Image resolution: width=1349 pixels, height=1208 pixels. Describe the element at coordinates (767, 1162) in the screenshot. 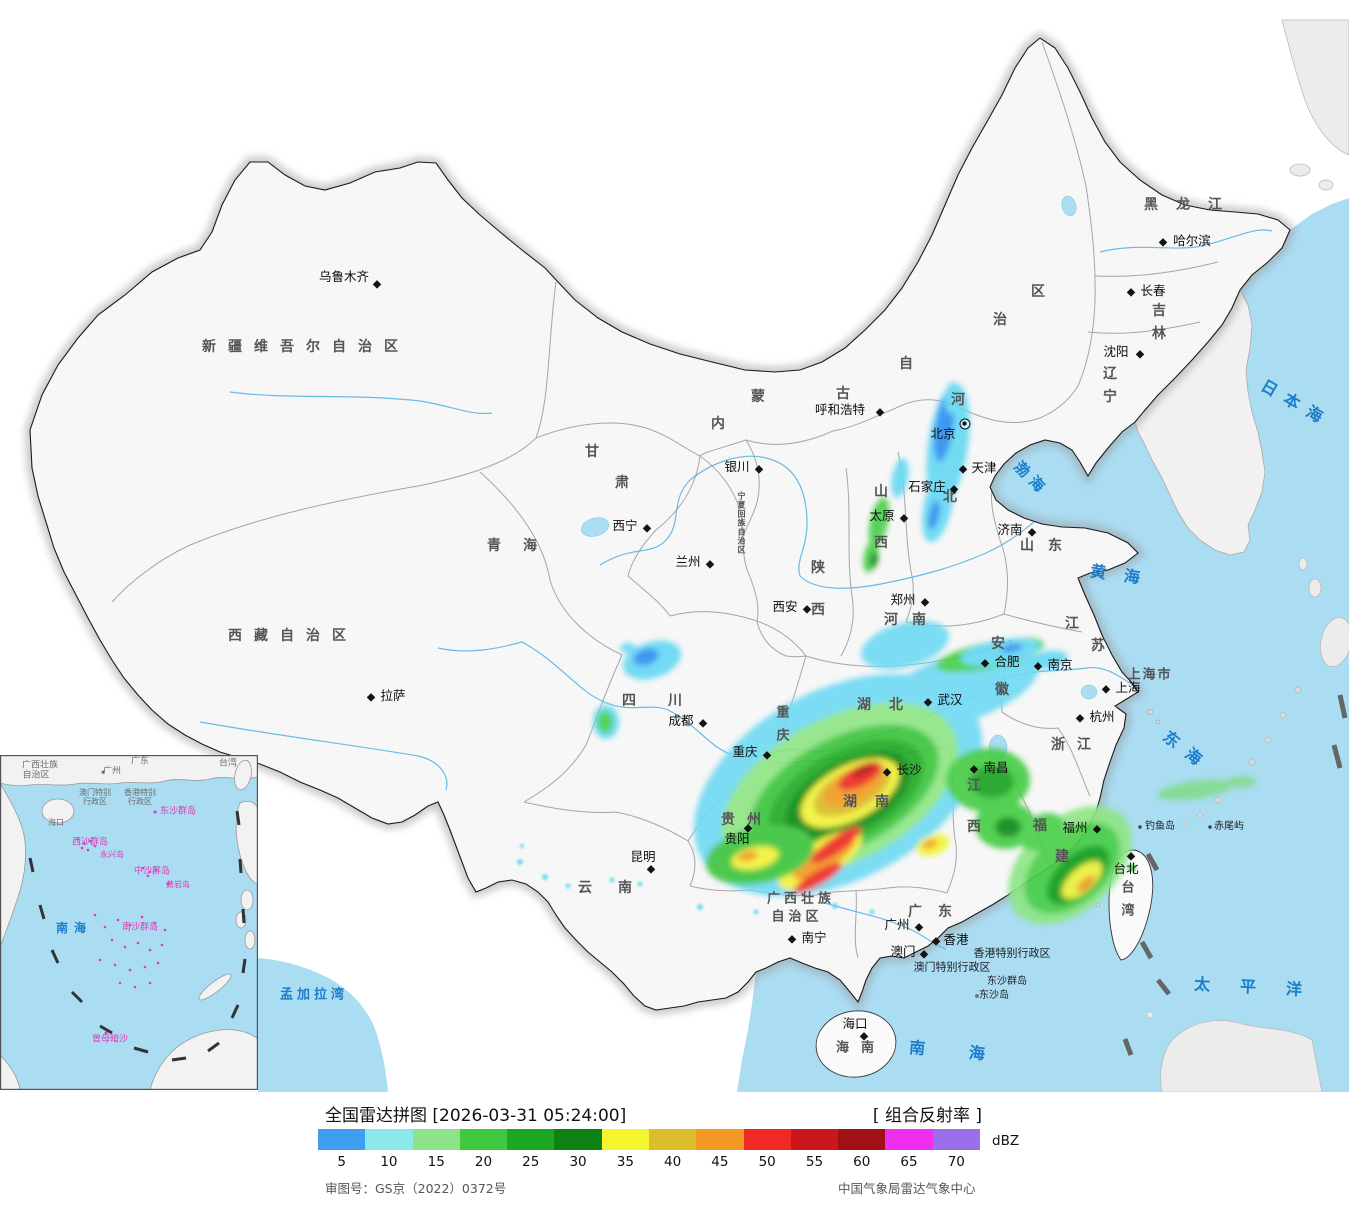

I see `scale-tick-50: 50` at that location.